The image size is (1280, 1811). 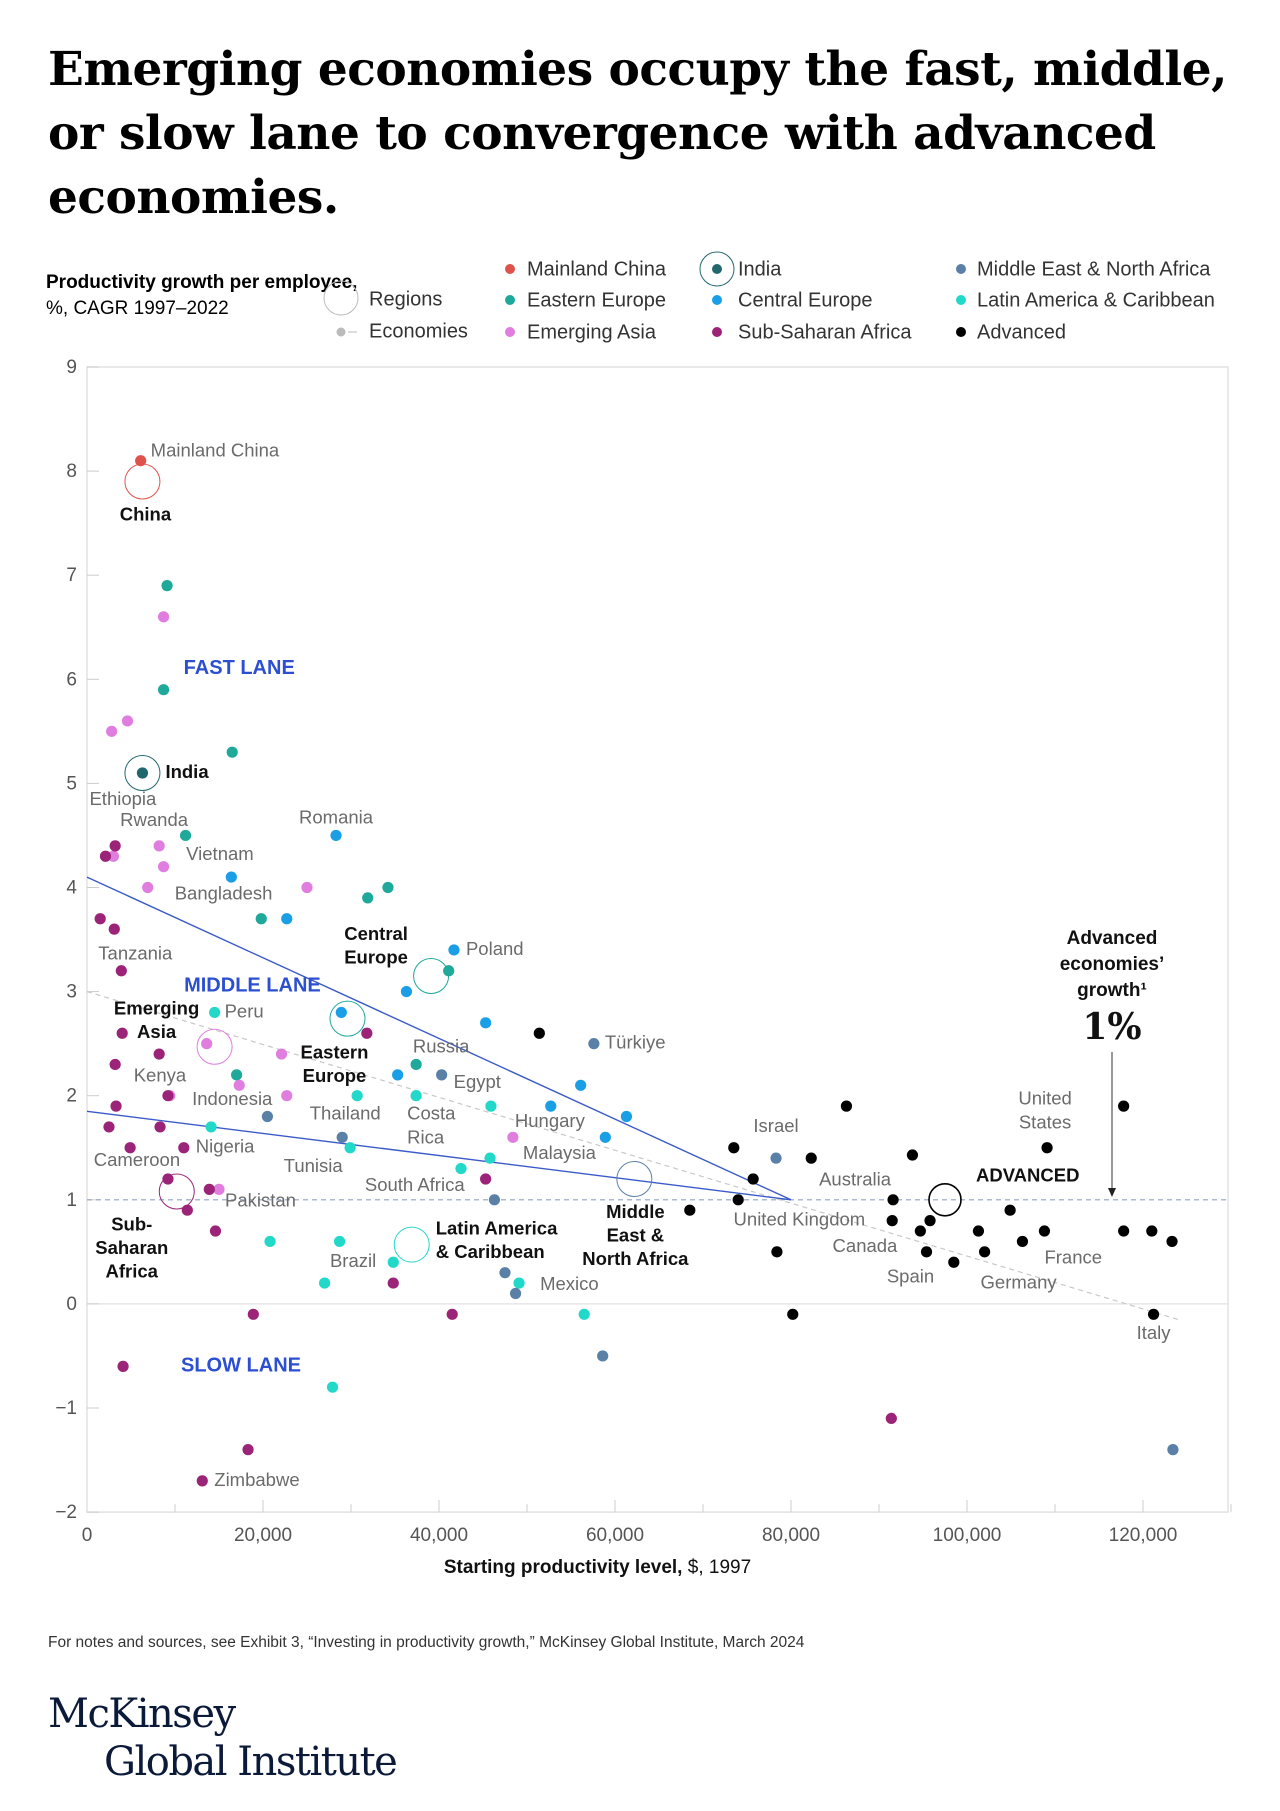 I want to click on point-label: Ethiopia, so click(x=123, y=798).